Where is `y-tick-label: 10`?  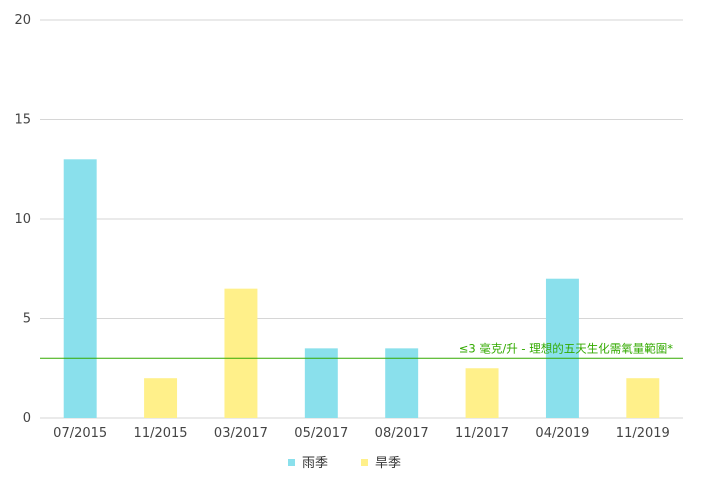 y-tick-label: 10 is located at coordinates (22, 219).